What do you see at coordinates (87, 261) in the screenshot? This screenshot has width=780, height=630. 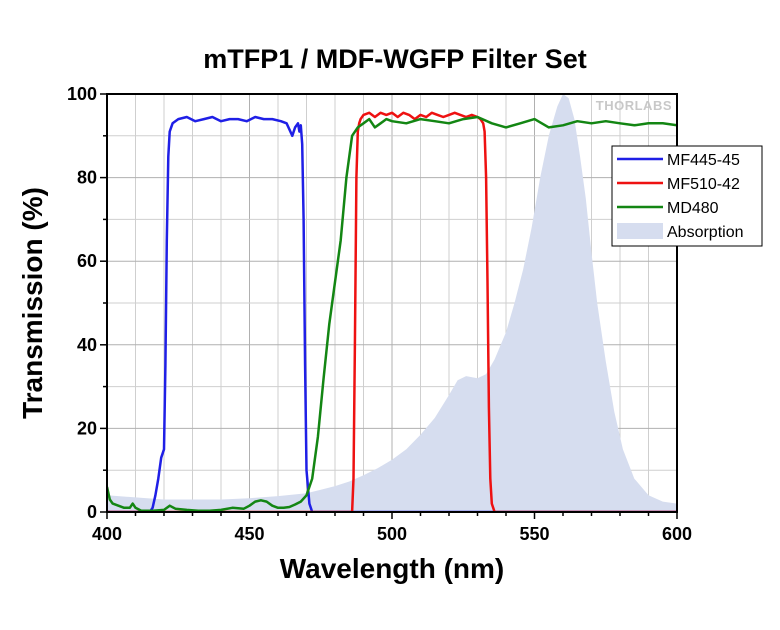 I see `y-tick-label: 60` at bounding box center [87, 261].